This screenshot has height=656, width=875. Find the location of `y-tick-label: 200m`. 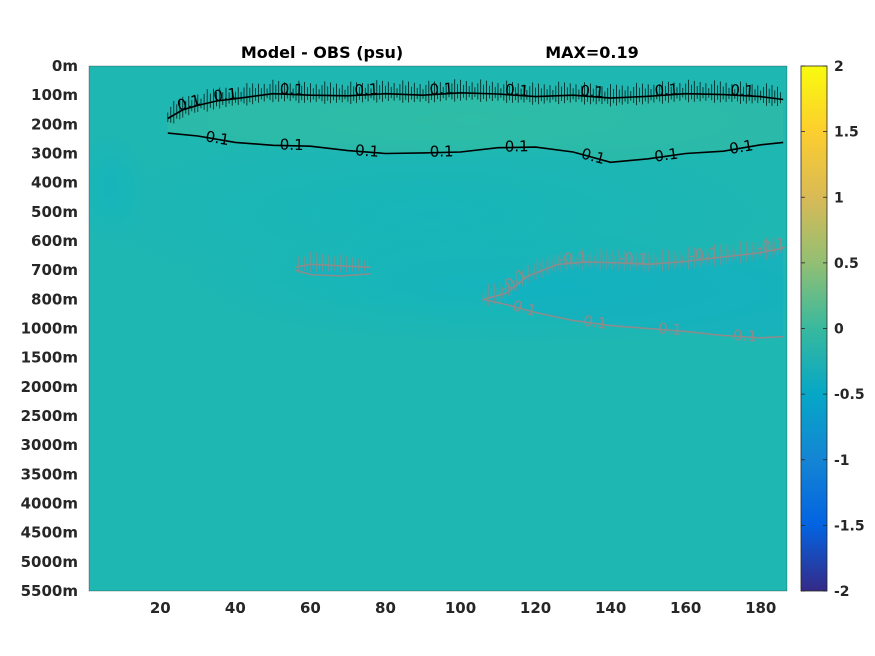

y-tick-label: 200m is located at coordinates (54, 124).